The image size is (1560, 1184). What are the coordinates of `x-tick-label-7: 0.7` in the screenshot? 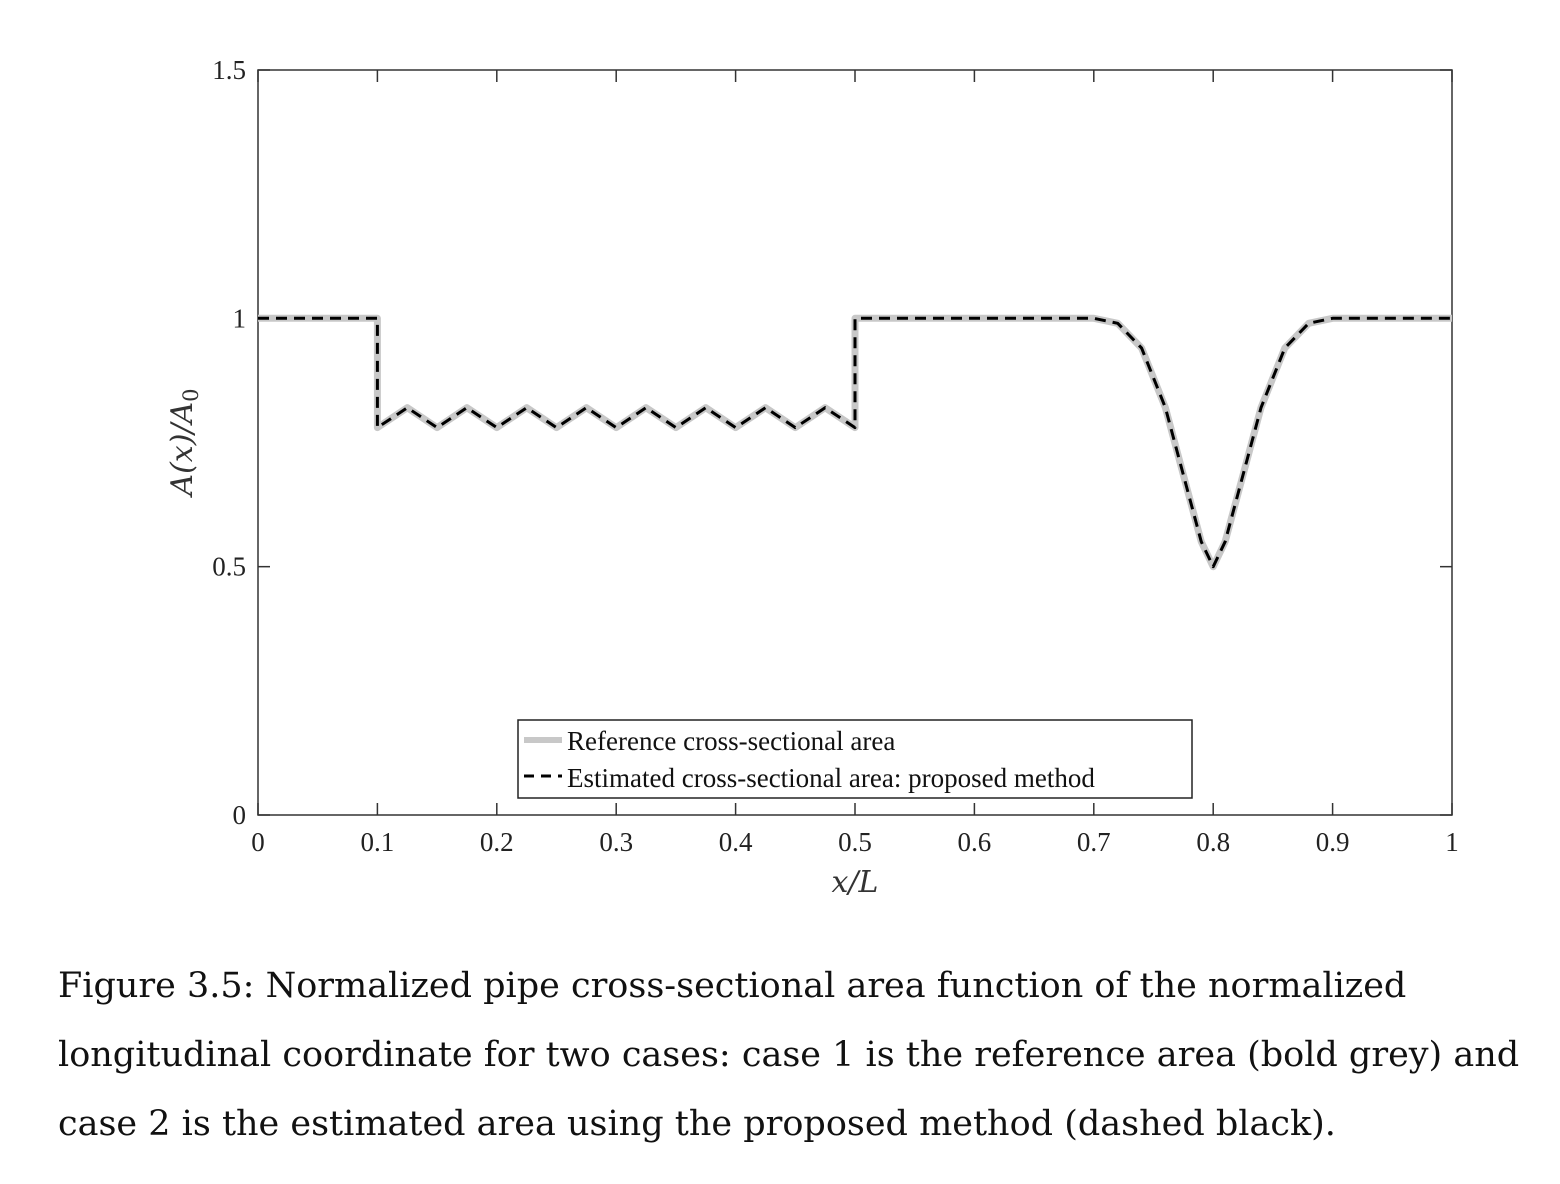 It's located at (1094, 842).